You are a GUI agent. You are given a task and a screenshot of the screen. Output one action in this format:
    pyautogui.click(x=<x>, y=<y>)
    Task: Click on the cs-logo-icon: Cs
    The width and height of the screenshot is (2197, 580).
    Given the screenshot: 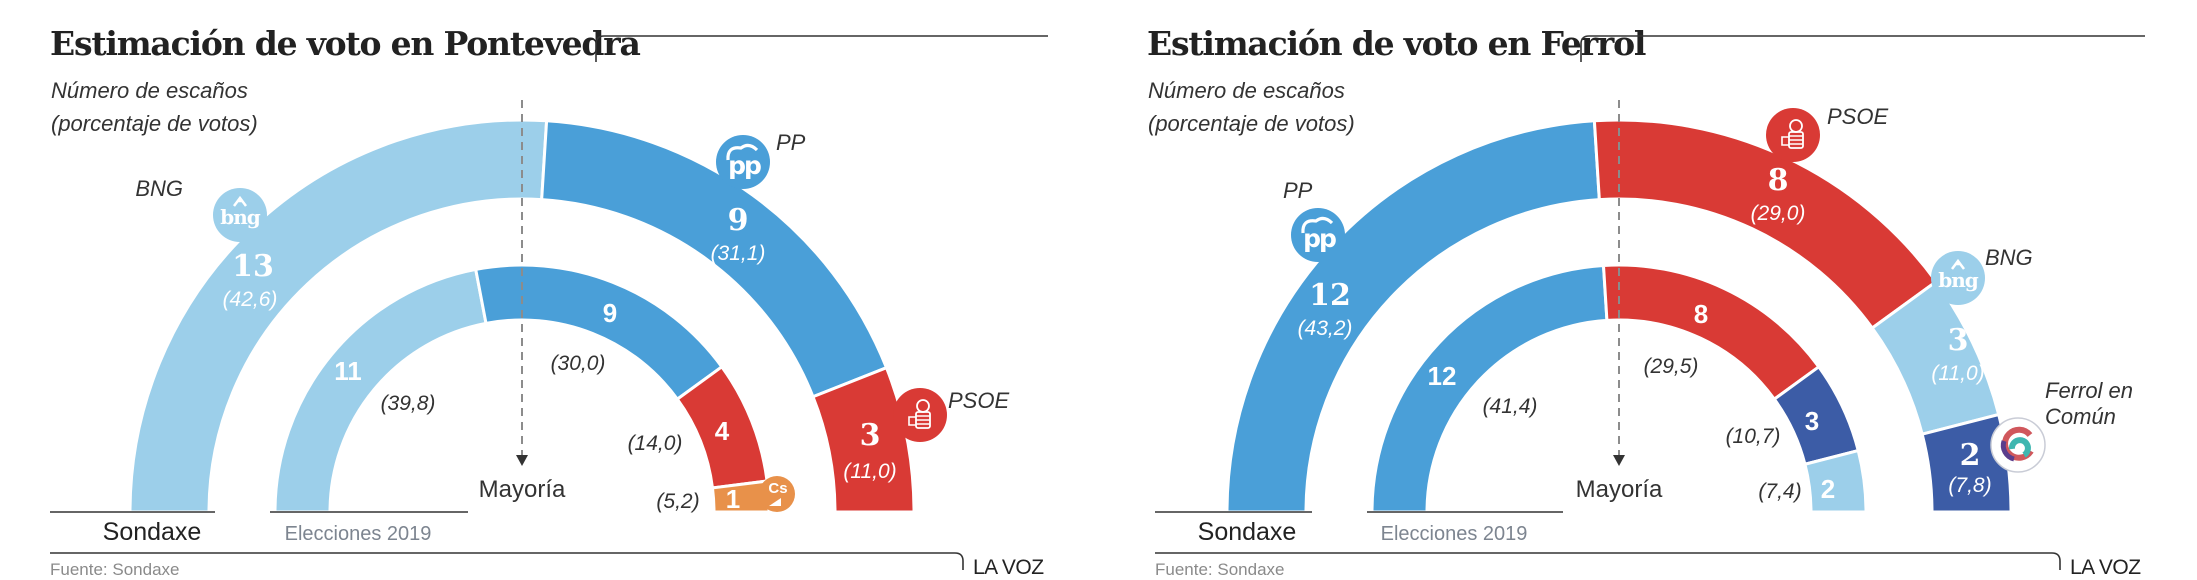 What is the action you would take?
    pyautogui.click(x=777, y=494)
    